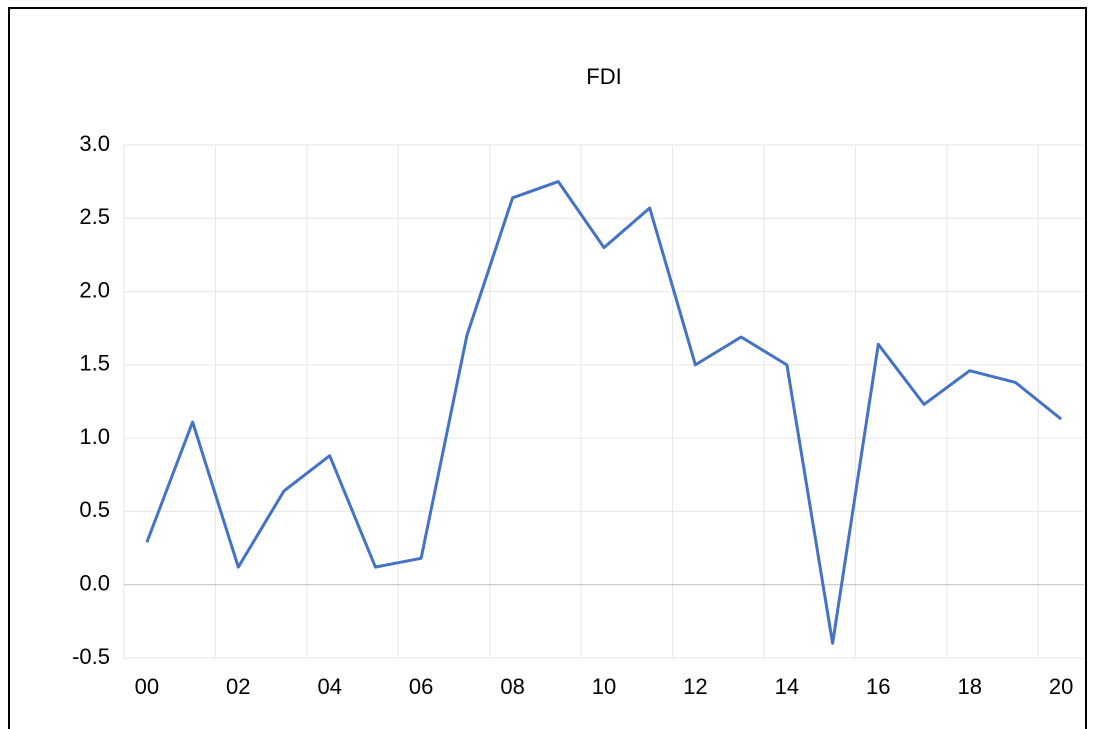 The image size is (1093, 729). Describe the element at coordinates (94, 436) in the screenshot. I see `y-tick-label: 1.0` at that location.